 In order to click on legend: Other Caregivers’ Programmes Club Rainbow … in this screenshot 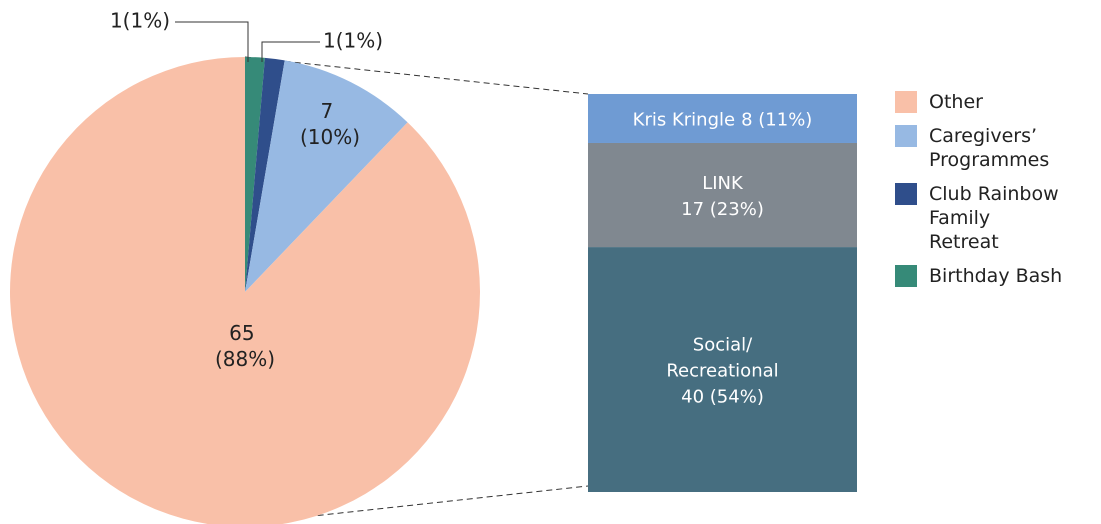, I will do `click(998, 194)`.